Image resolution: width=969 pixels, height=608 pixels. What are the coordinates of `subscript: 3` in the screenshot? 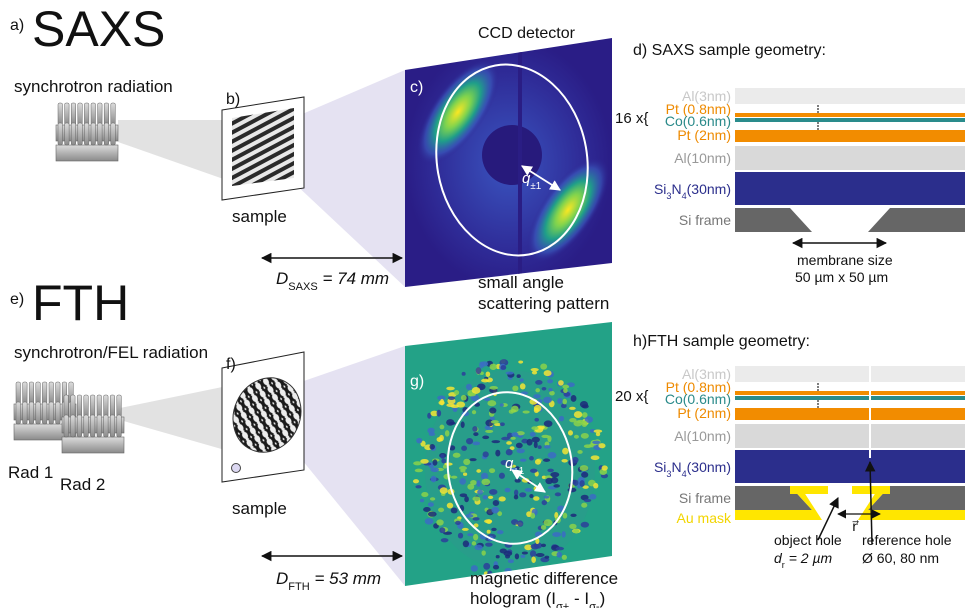 It's located at (668, 196).